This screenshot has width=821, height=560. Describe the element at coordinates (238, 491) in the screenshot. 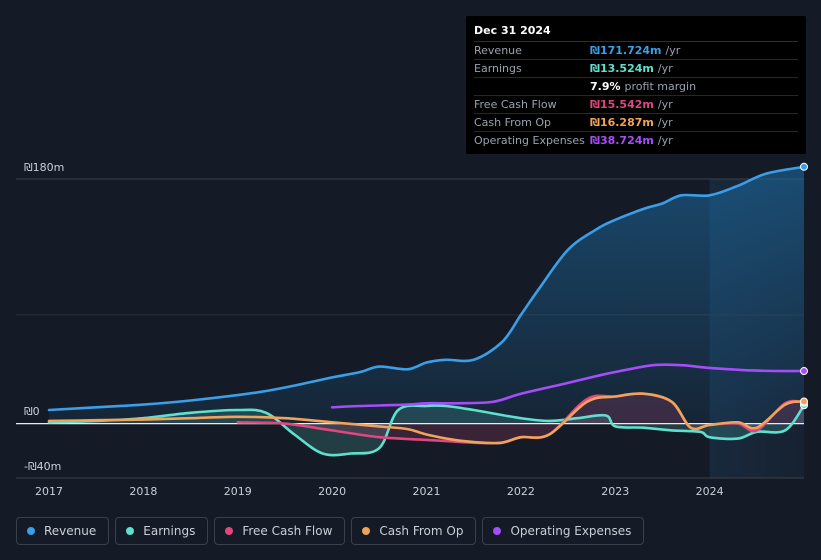

I see `x-tick-label: 2019` at that location.